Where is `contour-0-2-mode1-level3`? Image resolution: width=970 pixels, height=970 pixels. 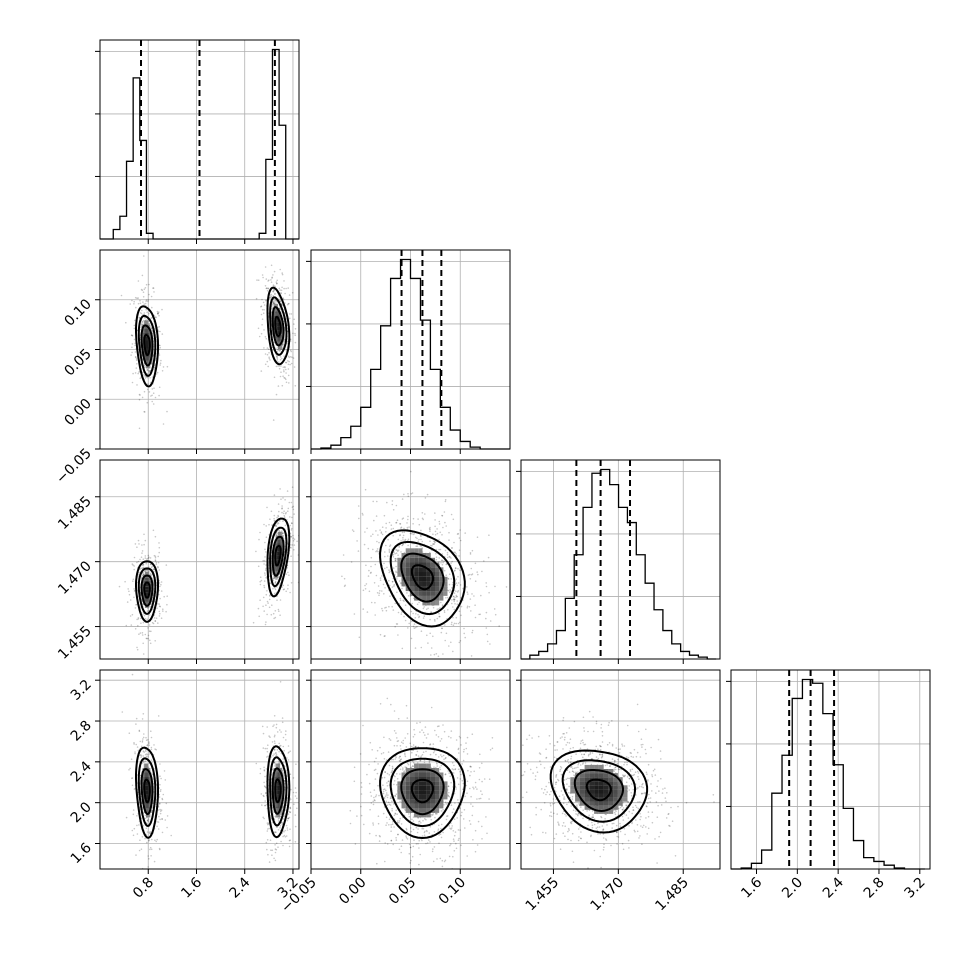
contour-0-2-mode1-level3 is located at coordinates (278, 556).